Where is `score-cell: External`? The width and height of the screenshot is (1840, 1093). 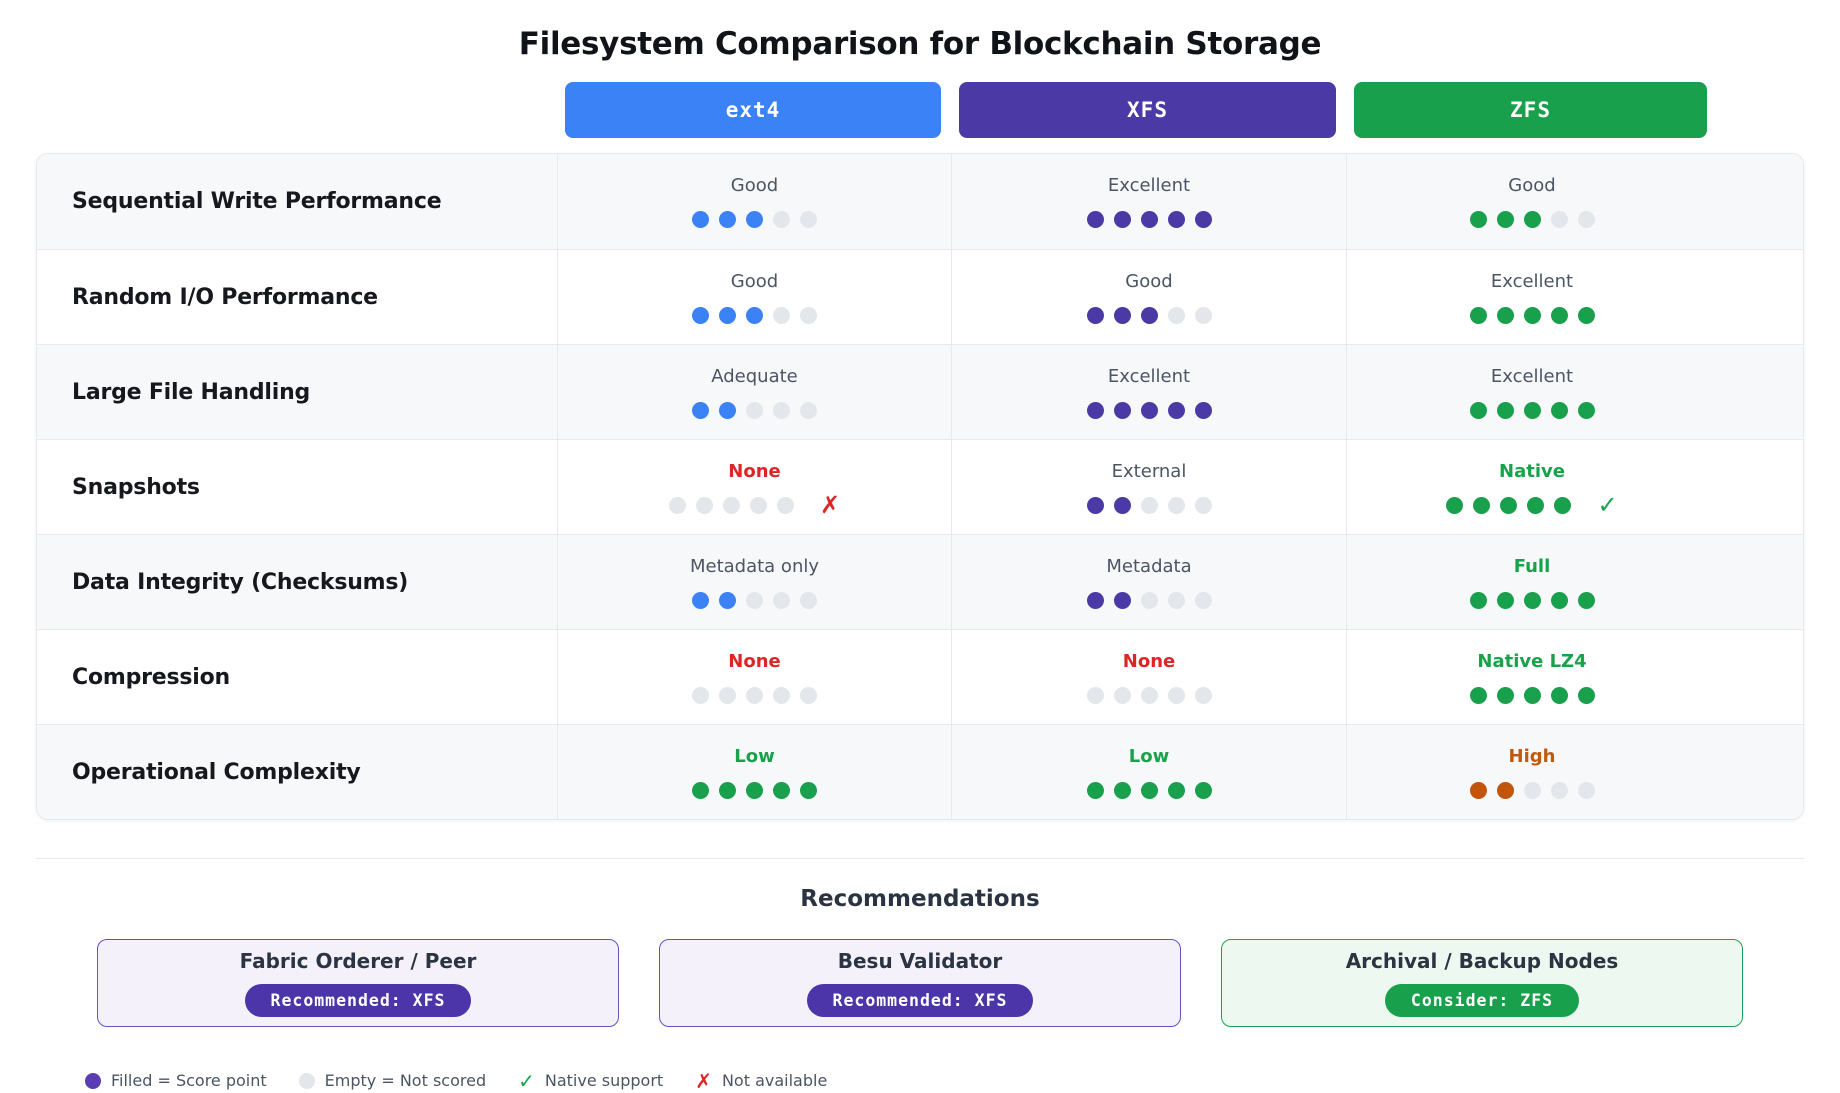 score-cell: External is located at coordinates (1148, 487).